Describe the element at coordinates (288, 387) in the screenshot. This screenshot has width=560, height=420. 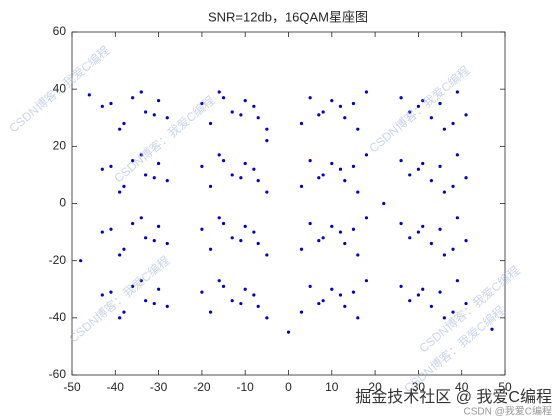
I see `x-tick-label: 0` at that location.